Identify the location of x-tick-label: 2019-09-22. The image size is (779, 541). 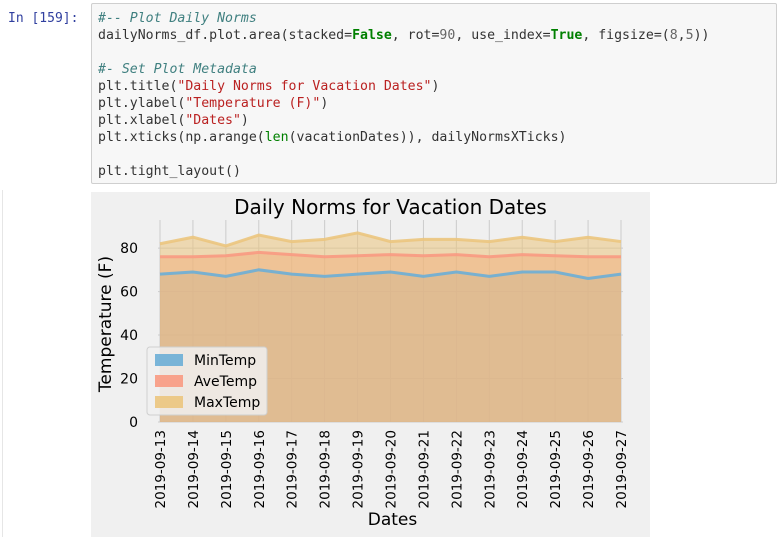
(457, 469).